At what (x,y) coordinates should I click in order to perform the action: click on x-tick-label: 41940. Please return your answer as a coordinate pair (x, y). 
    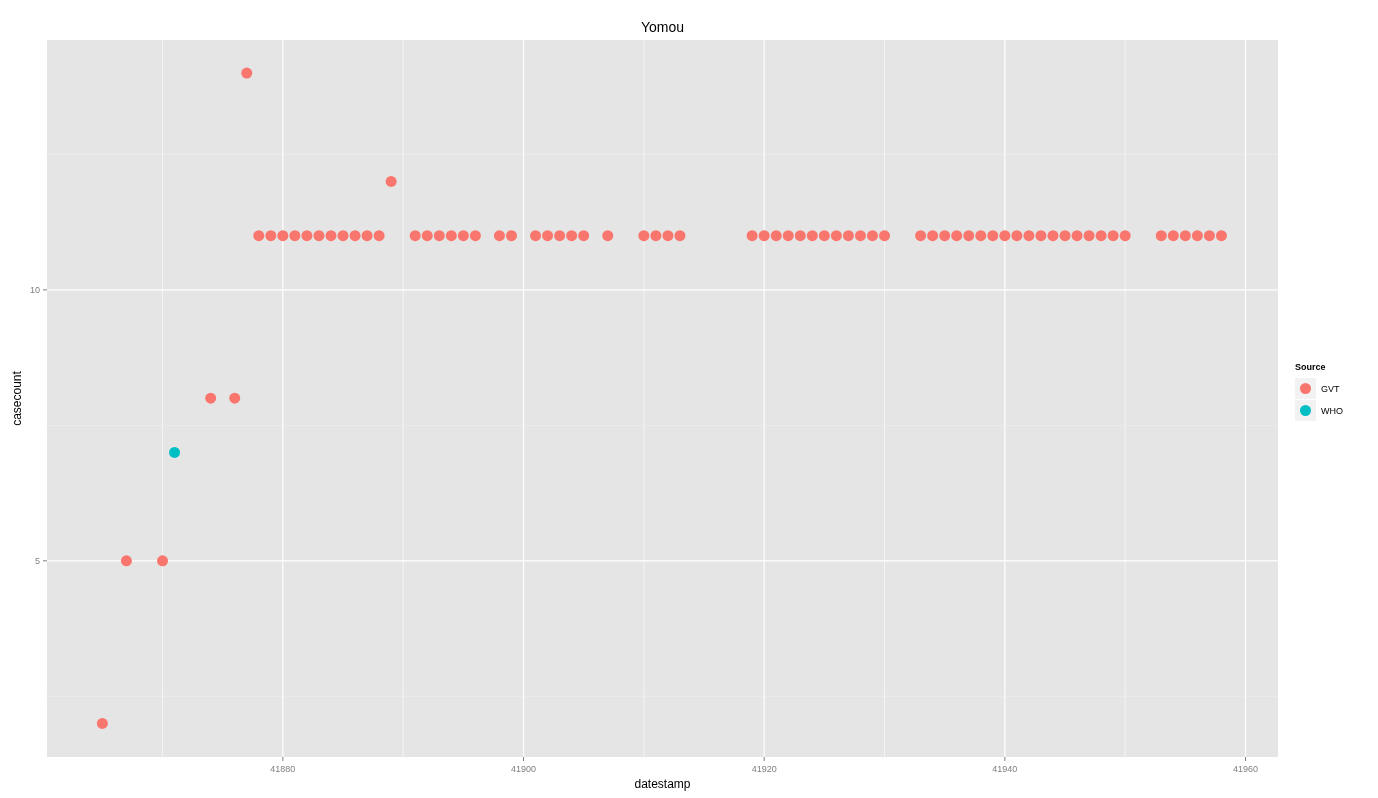
    Looking at the image, I should click on (1005, 769).